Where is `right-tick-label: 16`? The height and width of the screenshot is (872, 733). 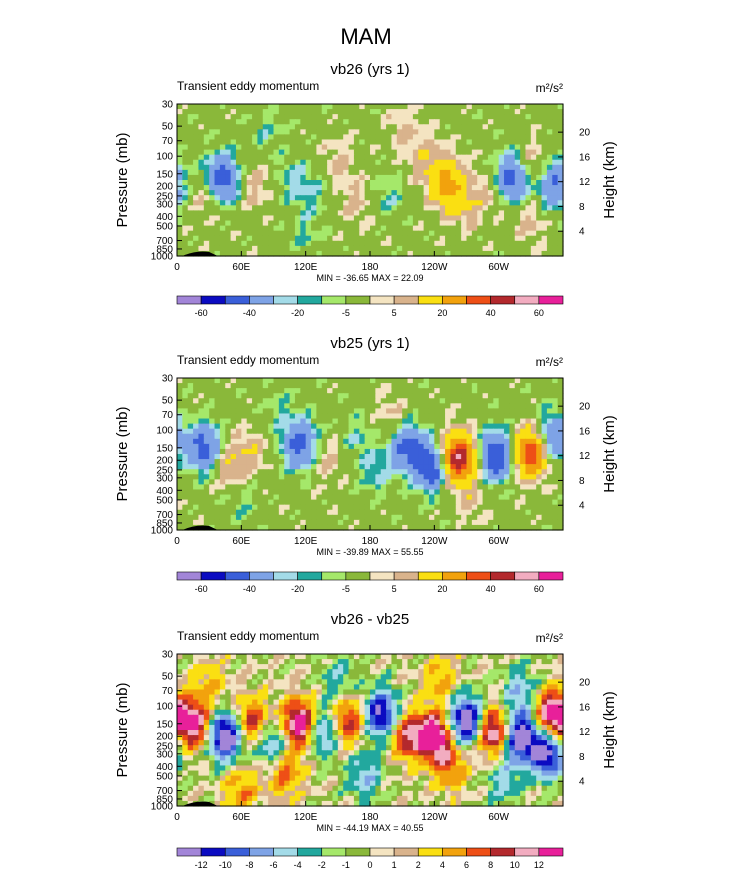 right-tick-label: 16 is located at coordinates (585, 431).